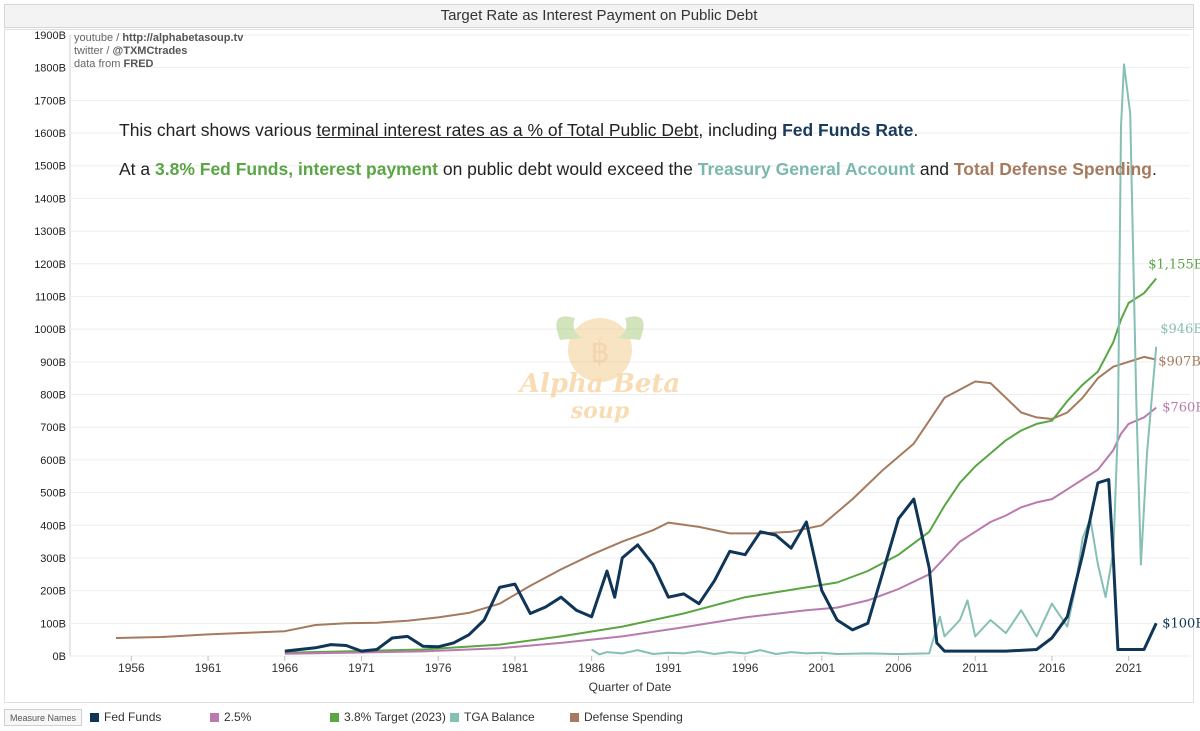 The width and height of the screenshot is (1200, 731). I want to click on credit-source: FRED, so click(138, 64).